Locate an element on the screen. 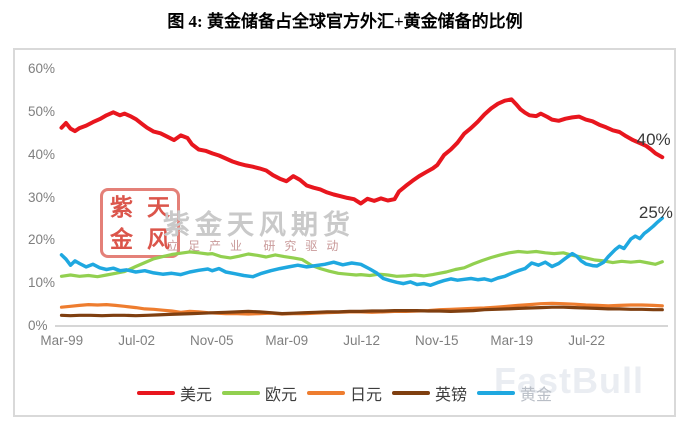 The image size is (690, 427). x-tick-label: Nov-05 is located at coordinates (212, 340).